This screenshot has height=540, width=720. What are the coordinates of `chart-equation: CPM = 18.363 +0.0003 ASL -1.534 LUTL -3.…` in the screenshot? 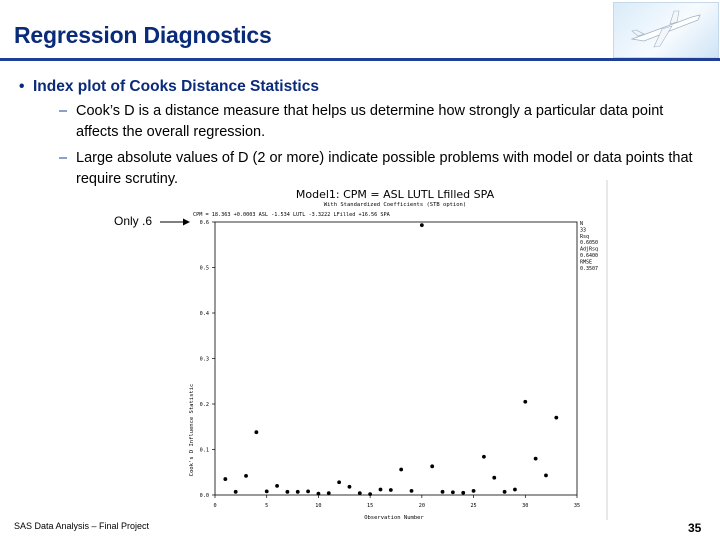 It's located at (292, 215).